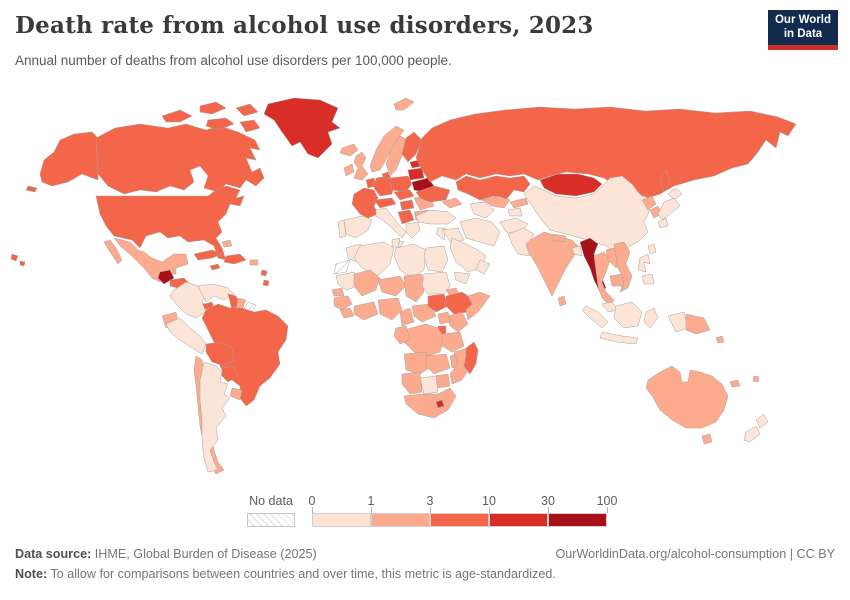 This screenshot has height=600, width=850. Describe the element at coordinates (208, 255) in the screenshot. I see `country-cuba` at that location.